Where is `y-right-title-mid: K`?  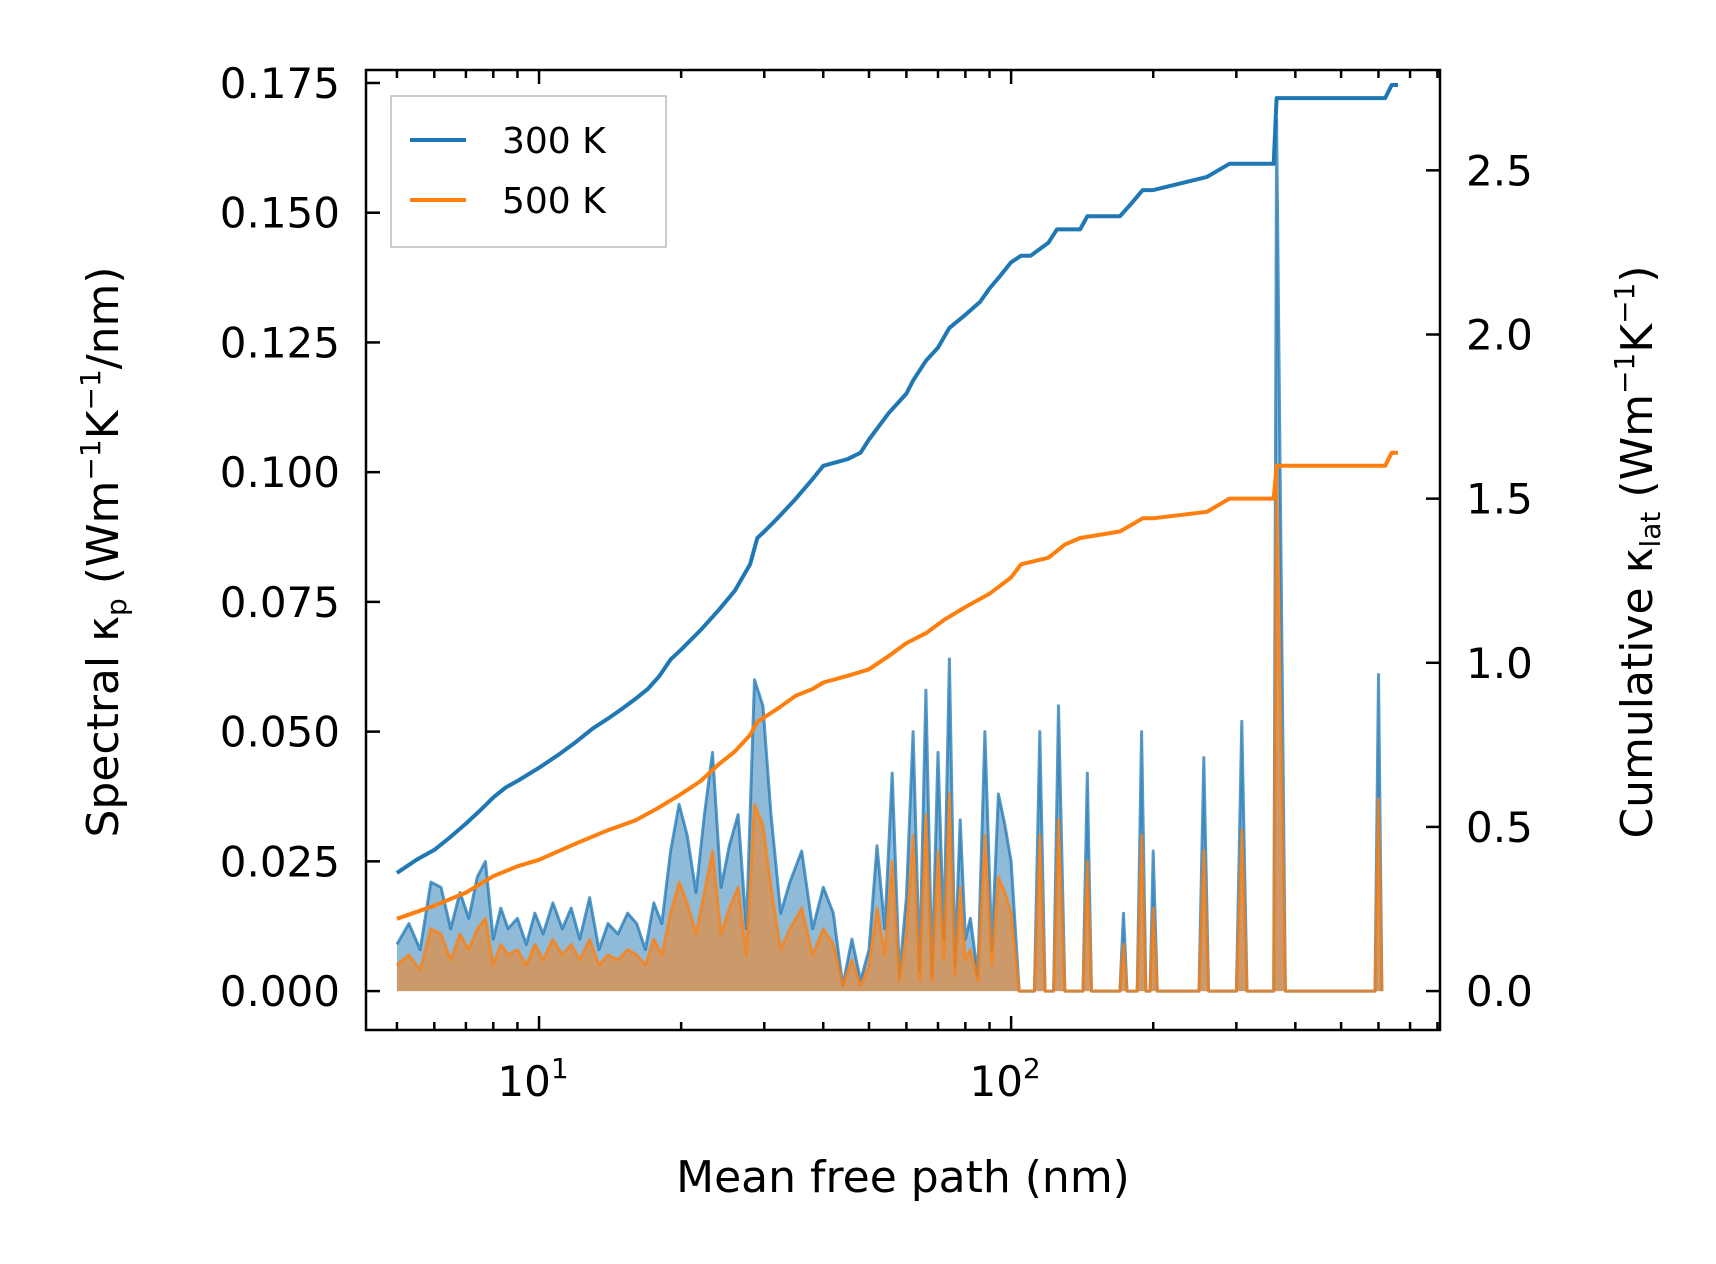
y-right-title-mid: K is located at coordinates (1637, 338).